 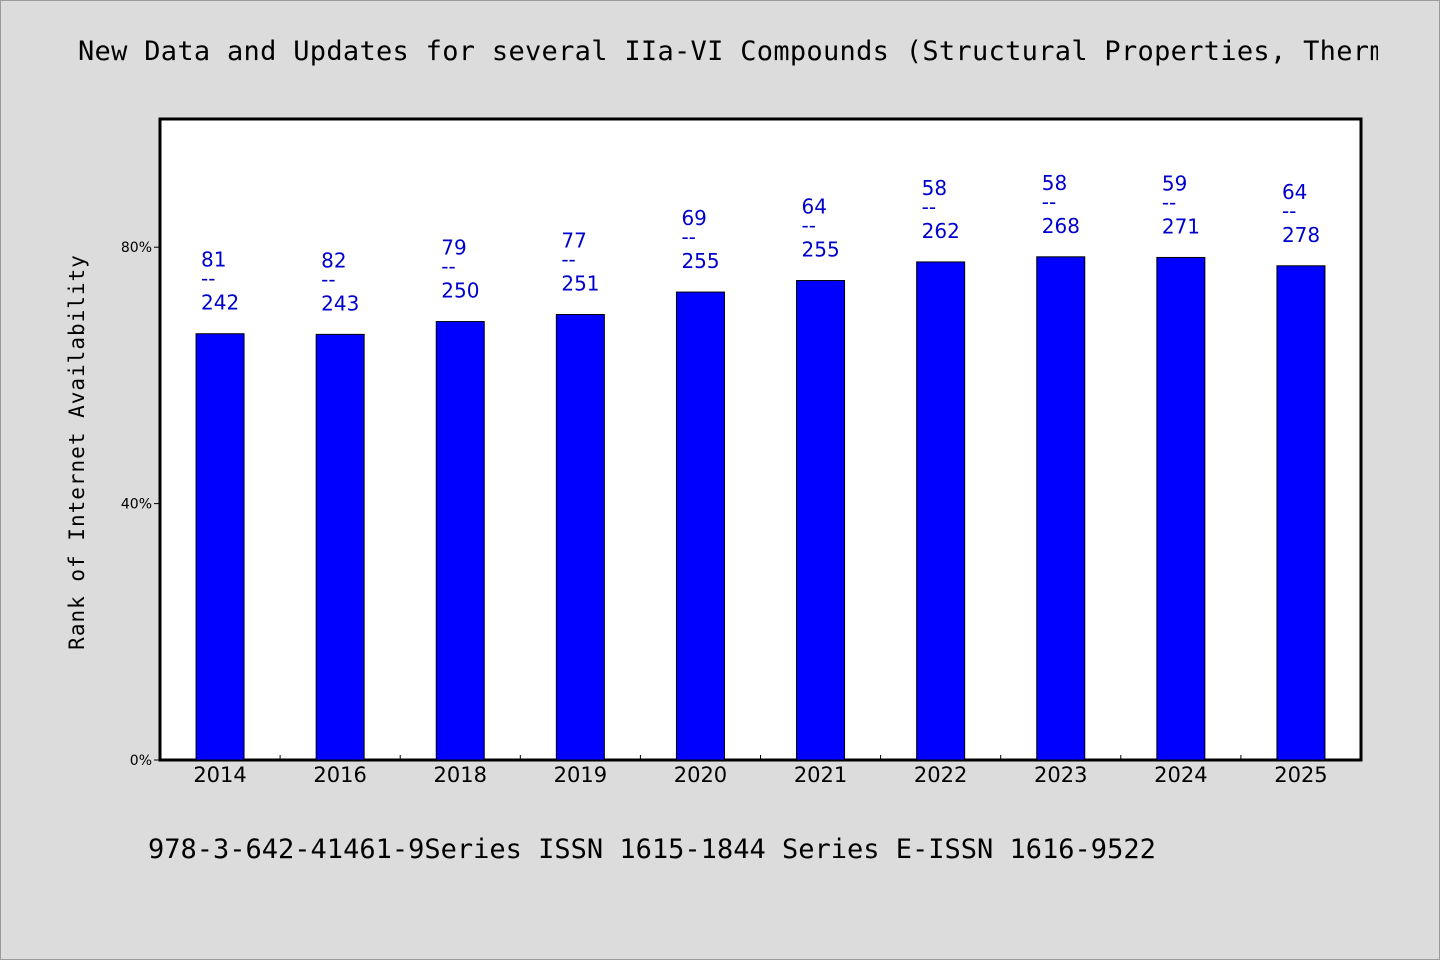 What do you see at coordinates (760, 771) in the screenshot?
I see `x-axis: 2014 2016 2018 2019 2020 2021 2022 2023 2024 2025` at bounding box center [760, 771].